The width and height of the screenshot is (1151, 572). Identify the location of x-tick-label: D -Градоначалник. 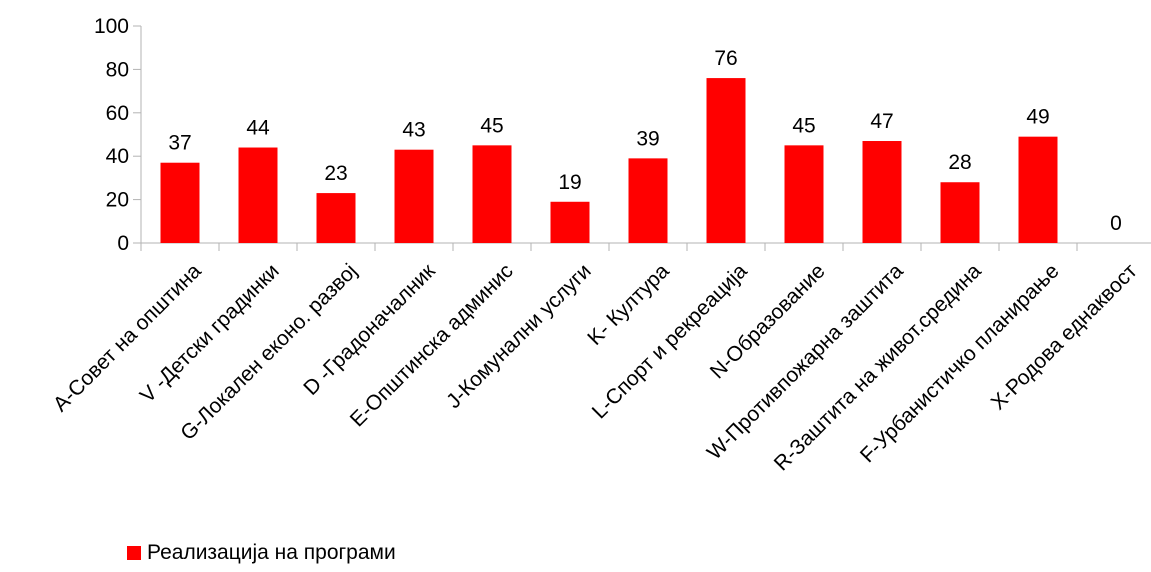
(369, 329).